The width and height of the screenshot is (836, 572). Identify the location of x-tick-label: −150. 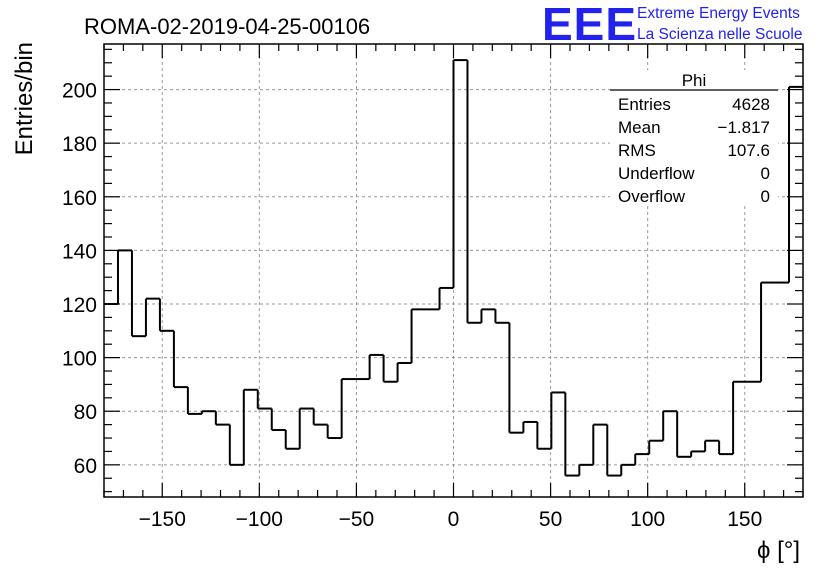
(162, 519).